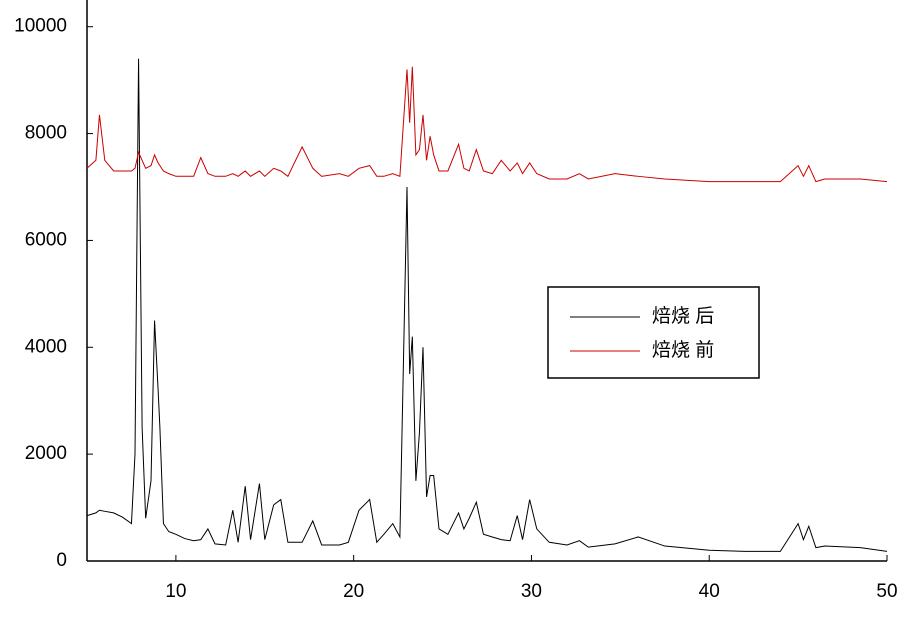 The width and height of the screenshot is (911, 617). What do you see at coordinates (46, 346) in the screenshot?
I see `y-tick-label: 4000` at bounding box center [46, 346].